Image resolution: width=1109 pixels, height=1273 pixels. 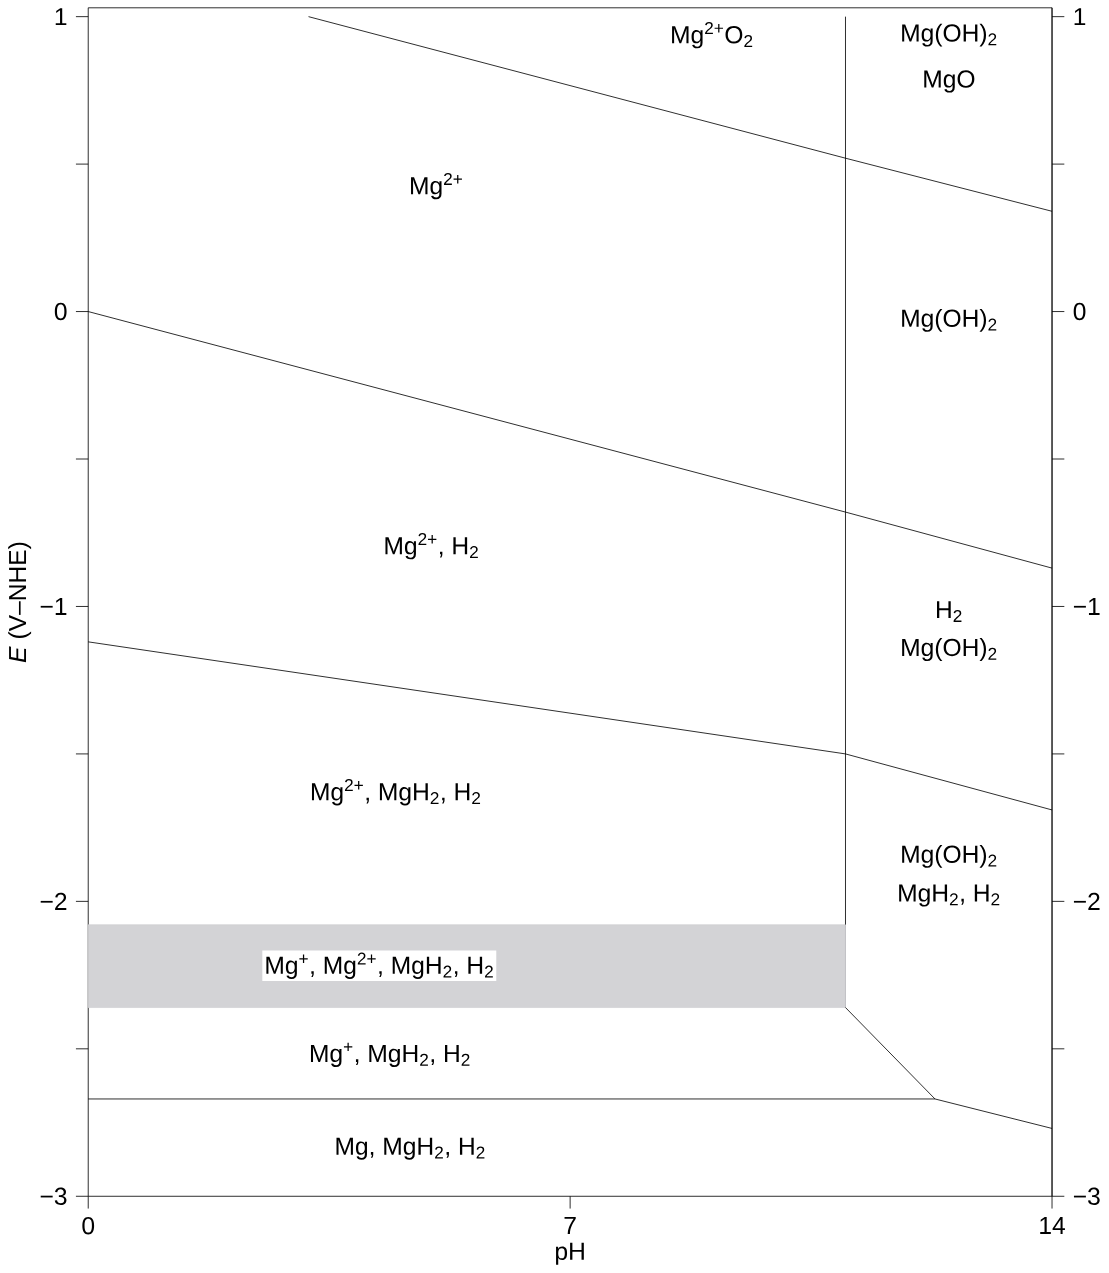 I want to click on y-axis-title: E (V–NHE), so click(x=20, y=602).